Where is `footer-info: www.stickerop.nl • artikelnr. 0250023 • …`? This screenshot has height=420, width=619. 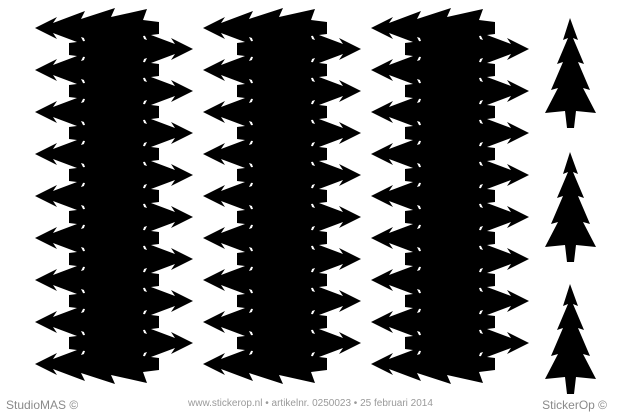 footer-info: www.stickerop.nl • artikelnr. 0250023 • … is located at coordinates (310, 403).